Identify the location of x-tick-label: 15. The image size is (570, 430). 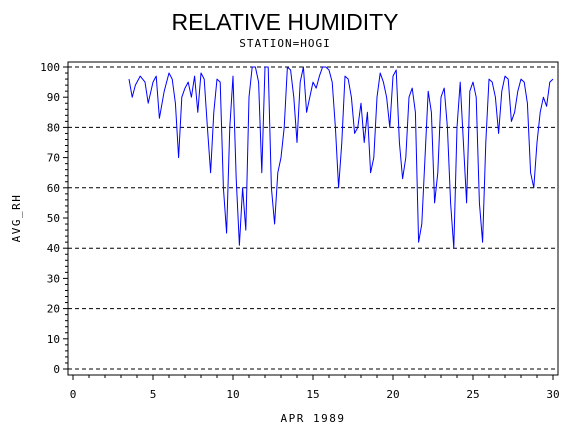
(312, 394).